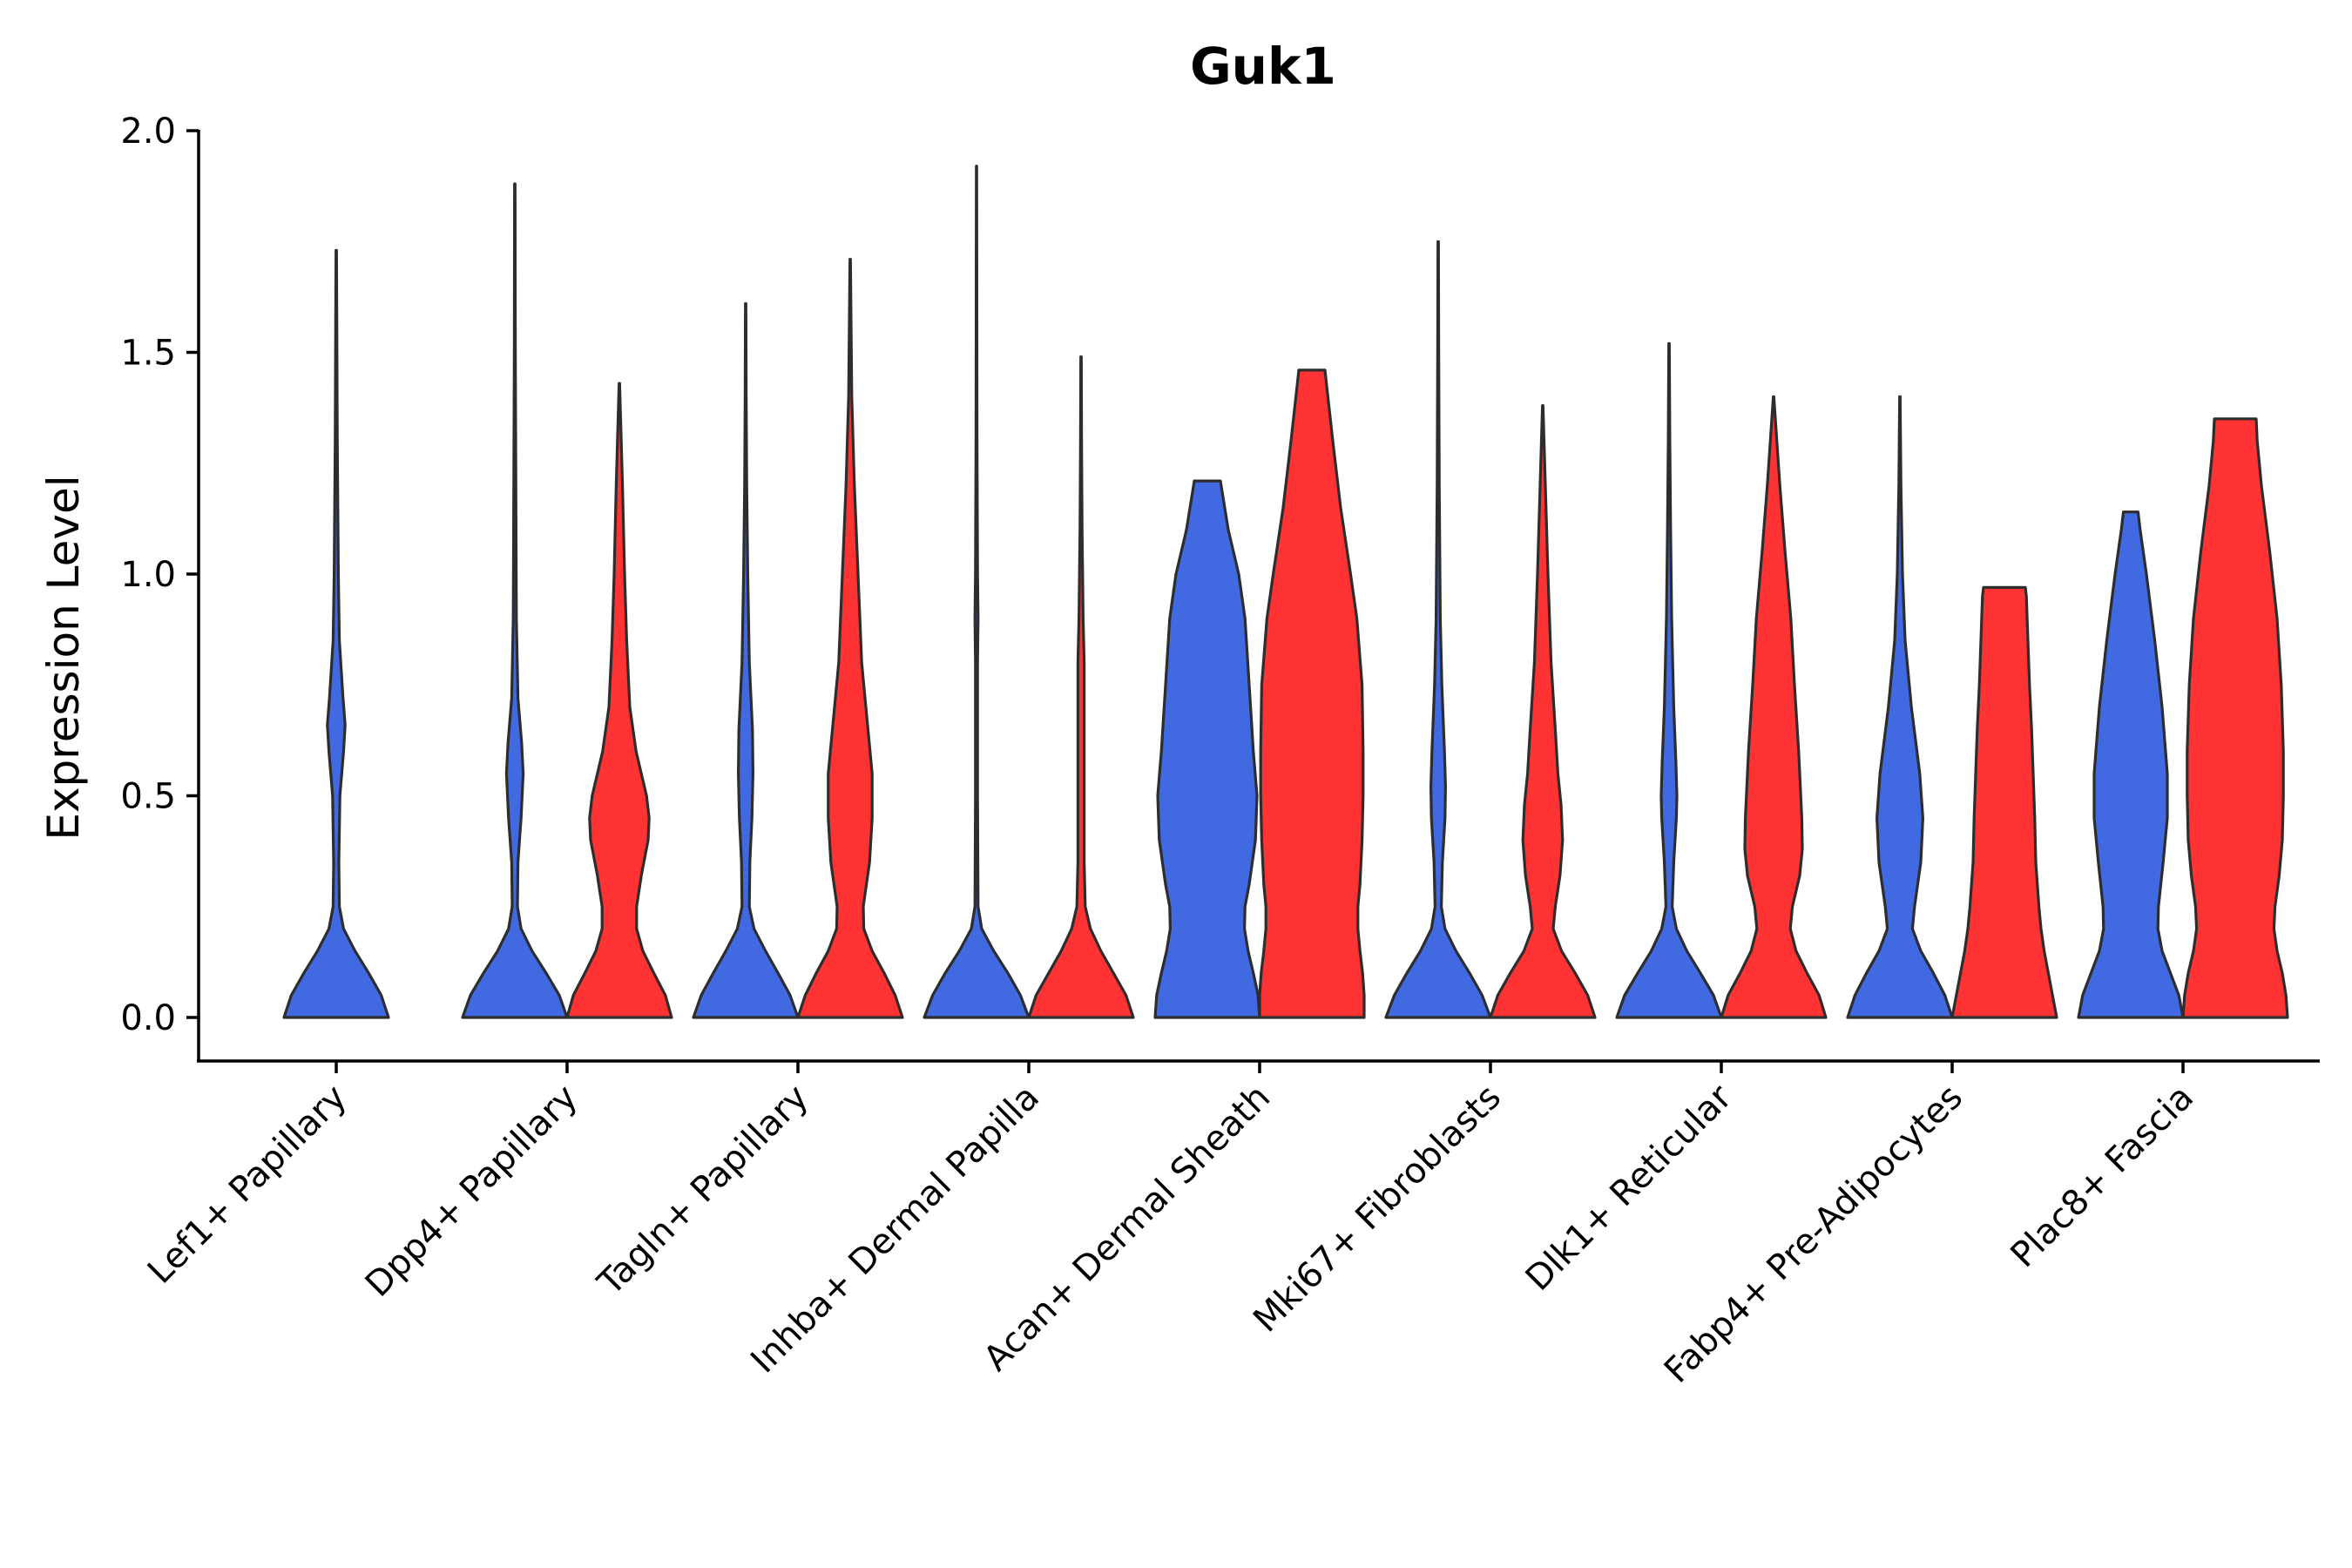 This screenshot has height=1568, width=2352. What do you see at coordinates (1207, 749) in the screenshot?
I see `violin-acan-dermal-sheath-blue` at bounding box center [1207, 749].